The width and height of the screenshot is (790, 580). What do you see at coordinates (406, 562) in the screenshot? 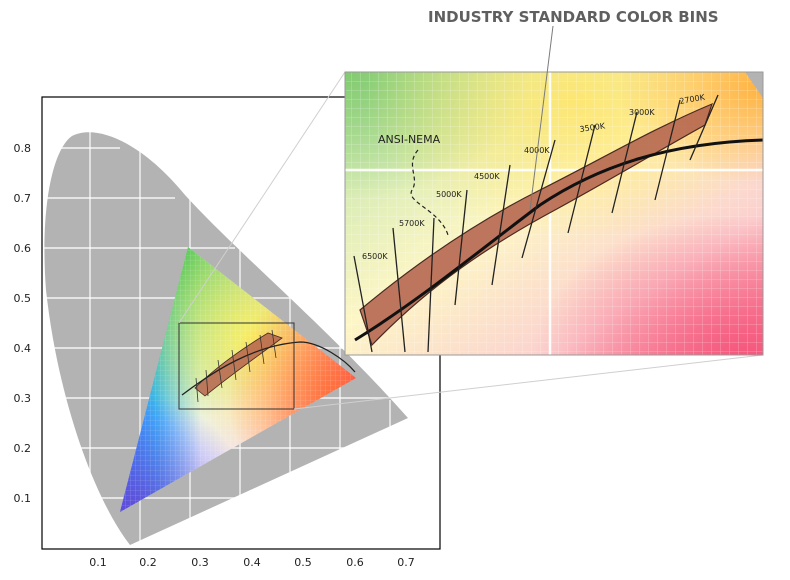
I see `x-tick: 0.7` at bounding box center [406, 562].